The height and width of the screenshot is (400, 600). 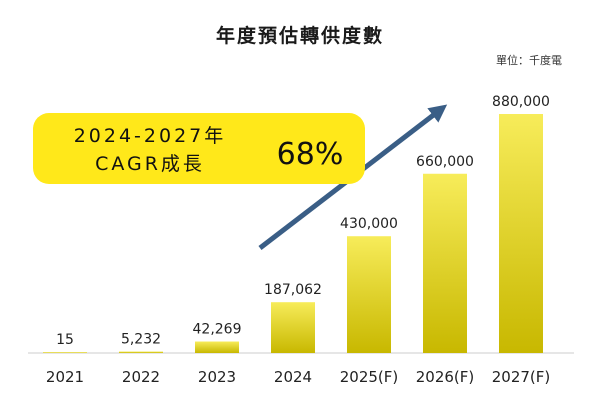 What do you see at coordinates (141, 340) in the screenshot?
I see `data-label-2022: 5,232` at bounding box center [141, 340].